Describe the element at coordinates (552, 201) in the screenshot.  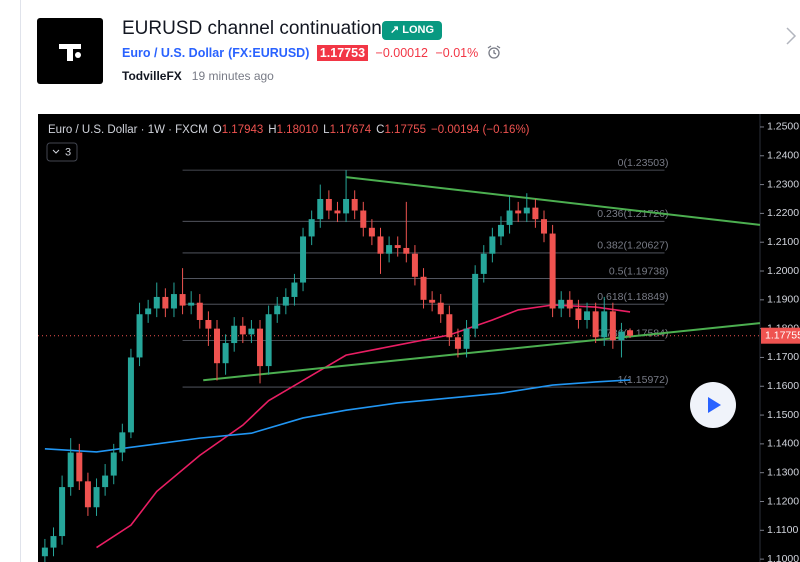
I see `trend-line` at that location.